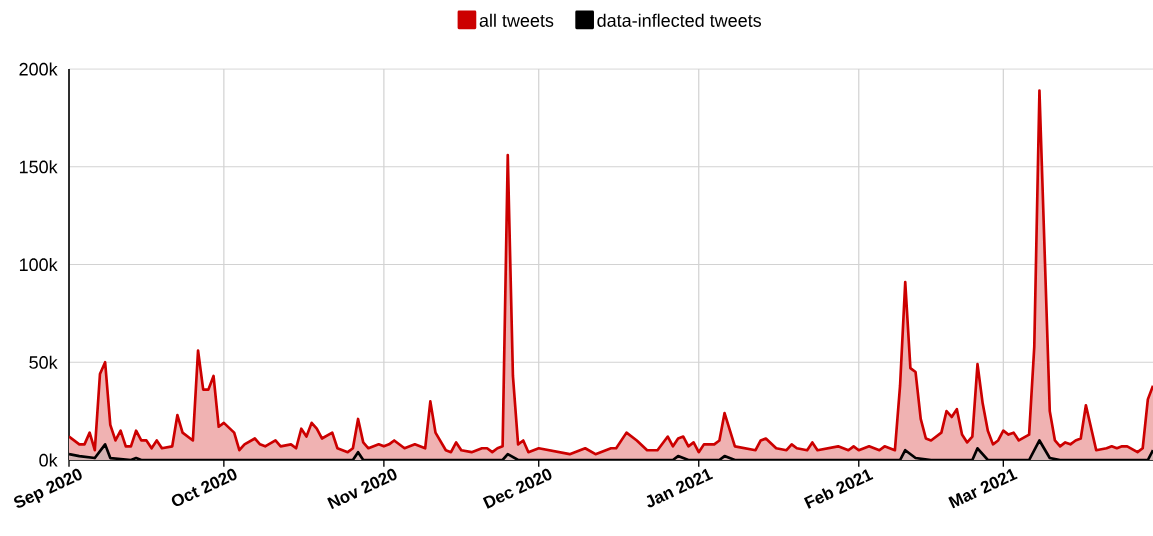 This screenshot has height=536, width=1153. What do you see at coordinates (680, 488) in the screenshot?
I see `x-tick-label: Jan 2021` at bounding box center [680, 488].